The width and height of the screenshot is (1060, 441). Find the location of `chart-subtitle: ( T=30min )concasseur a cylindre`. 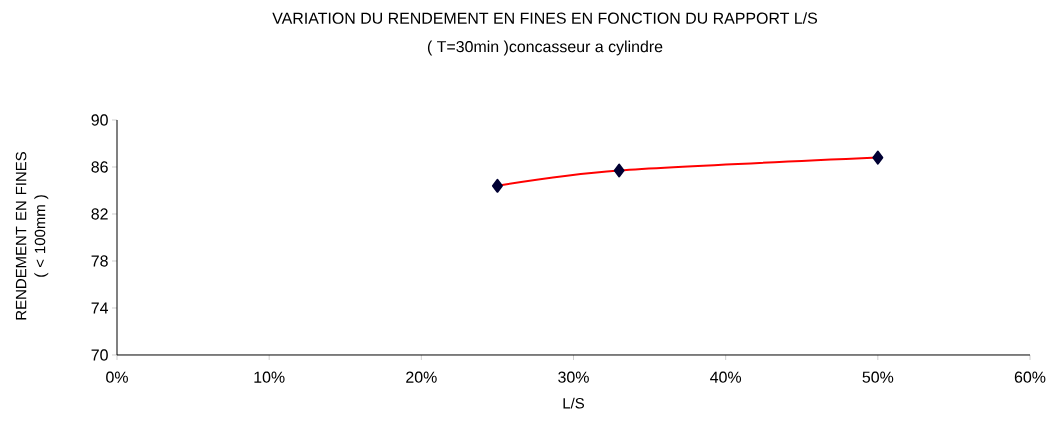

chart-subtitle: ( T=30min )concasseur a cylindre is located at coordinates (545, 48).